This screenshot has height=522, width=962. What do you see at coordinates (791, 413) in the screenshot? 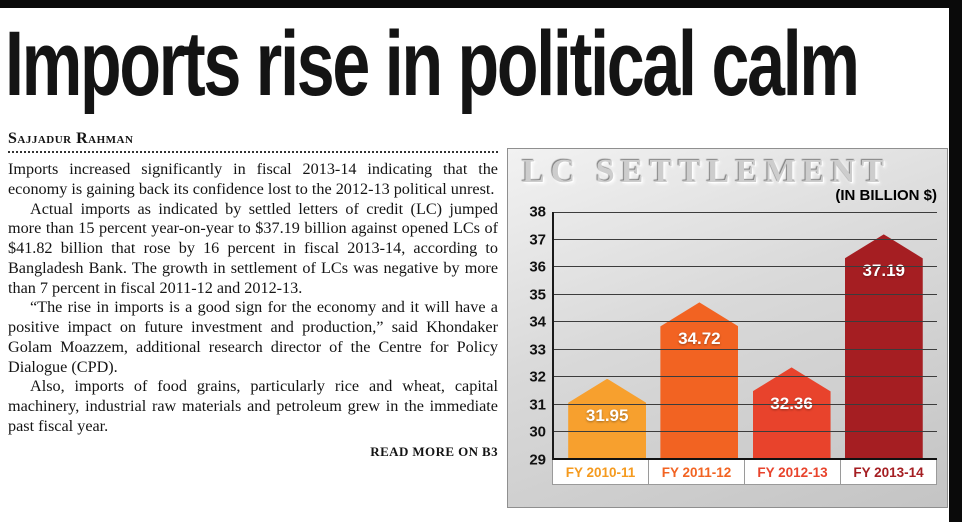
I see `bar: 32.36` at bounding box center [791, 413].